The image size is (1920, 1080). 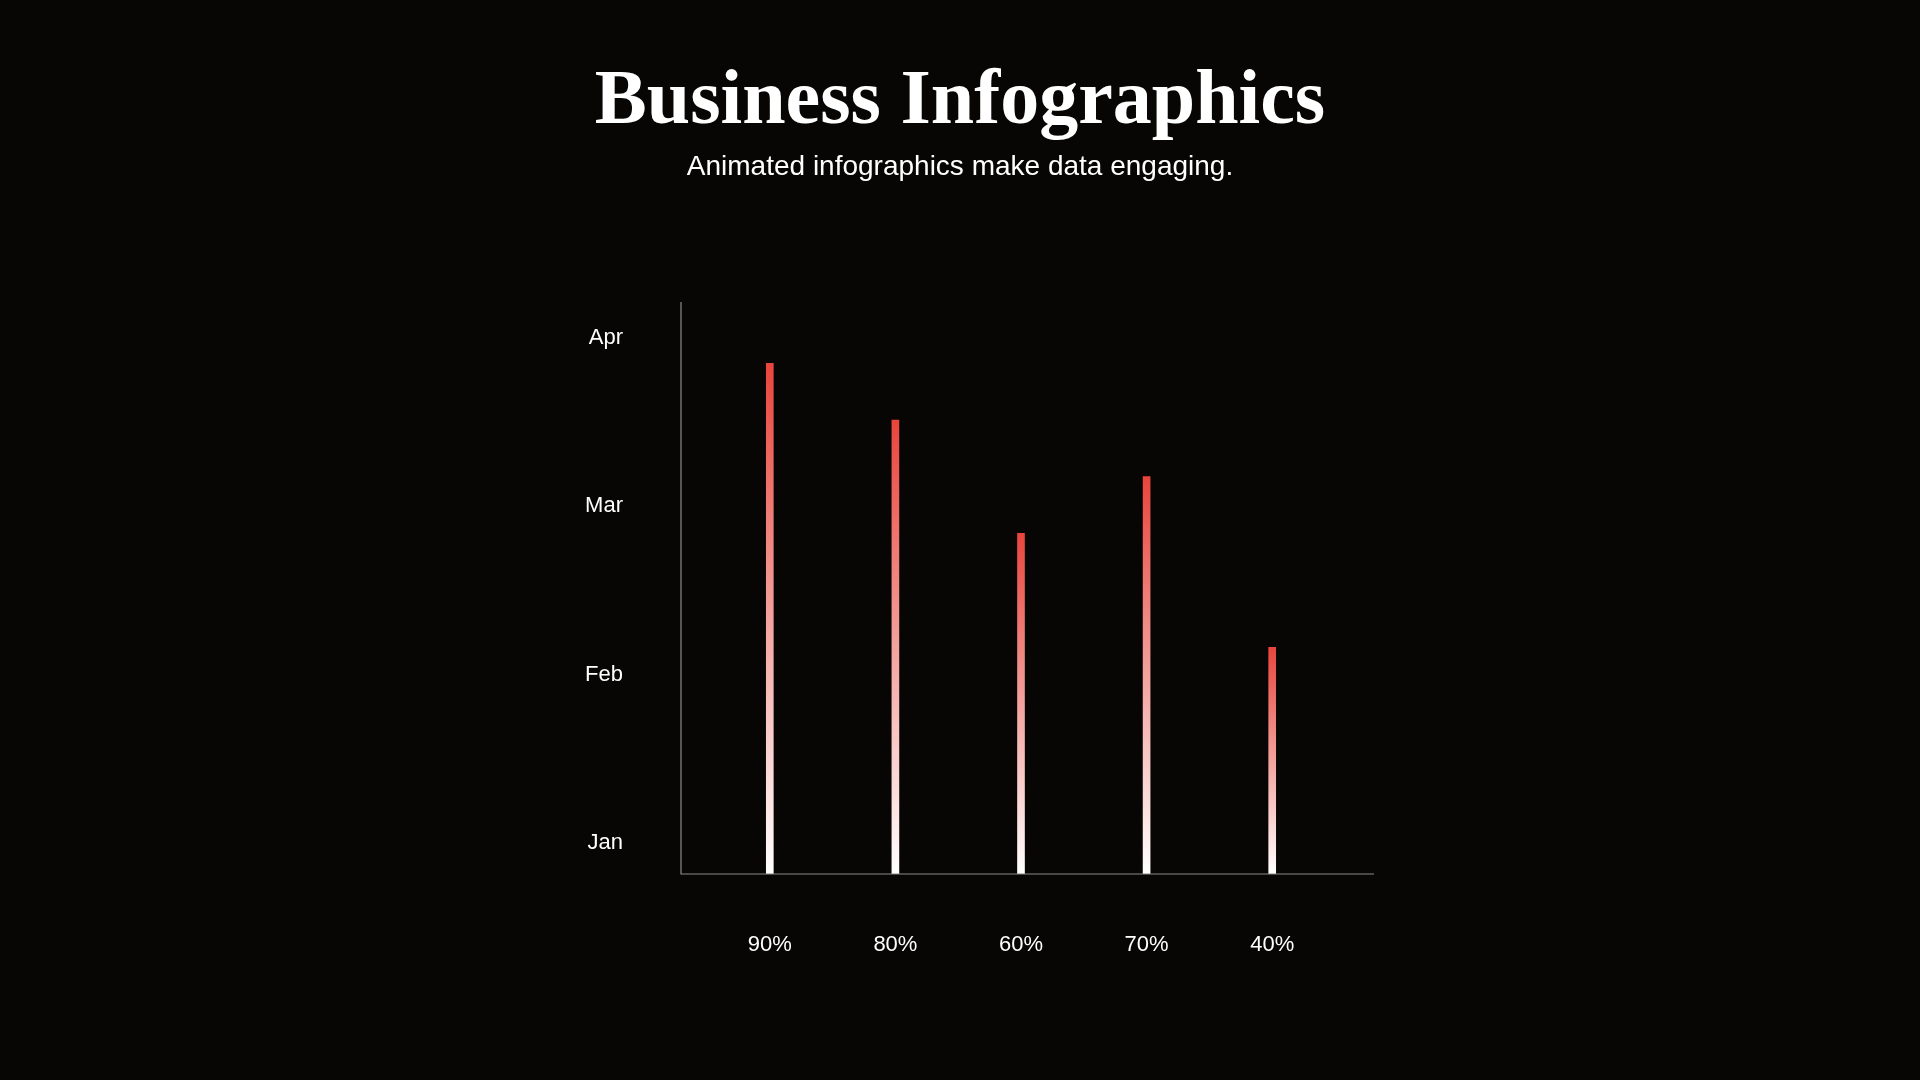 What do you see at coordinates (1146, 944) in the screenshot?
I see `x-tick-label: 70%` at bounding box center [1146, 944].